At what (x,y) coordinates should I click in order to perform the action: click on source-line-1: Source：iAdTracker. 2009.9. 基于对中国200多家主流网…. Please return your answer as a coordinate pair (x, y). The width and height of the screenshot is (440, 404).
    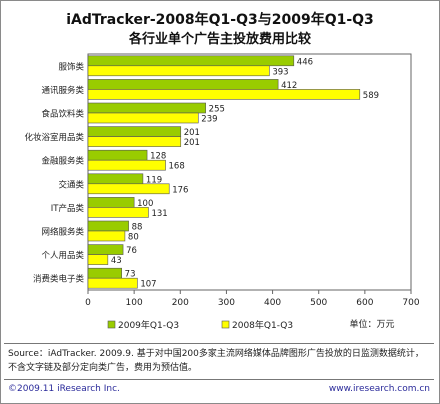
    Looking at the image, I should click on (216, 354).